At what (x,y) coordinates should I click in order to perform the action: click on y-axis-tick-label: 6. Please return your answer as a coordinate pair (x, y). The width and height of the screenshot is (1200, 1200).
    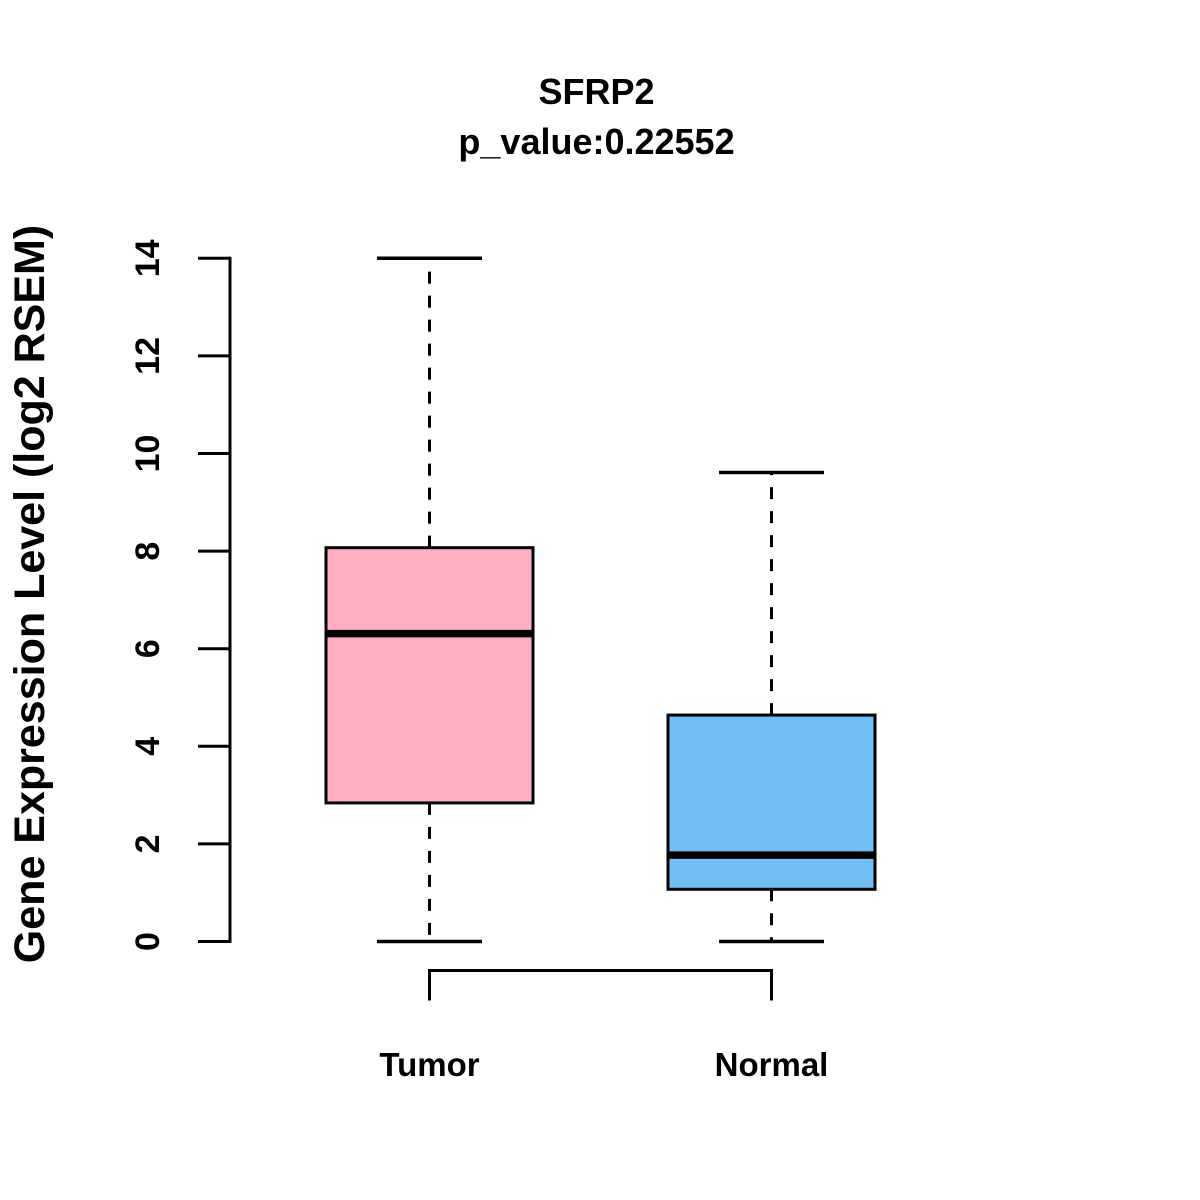
    Looking at the image, I should click on (148, 648).